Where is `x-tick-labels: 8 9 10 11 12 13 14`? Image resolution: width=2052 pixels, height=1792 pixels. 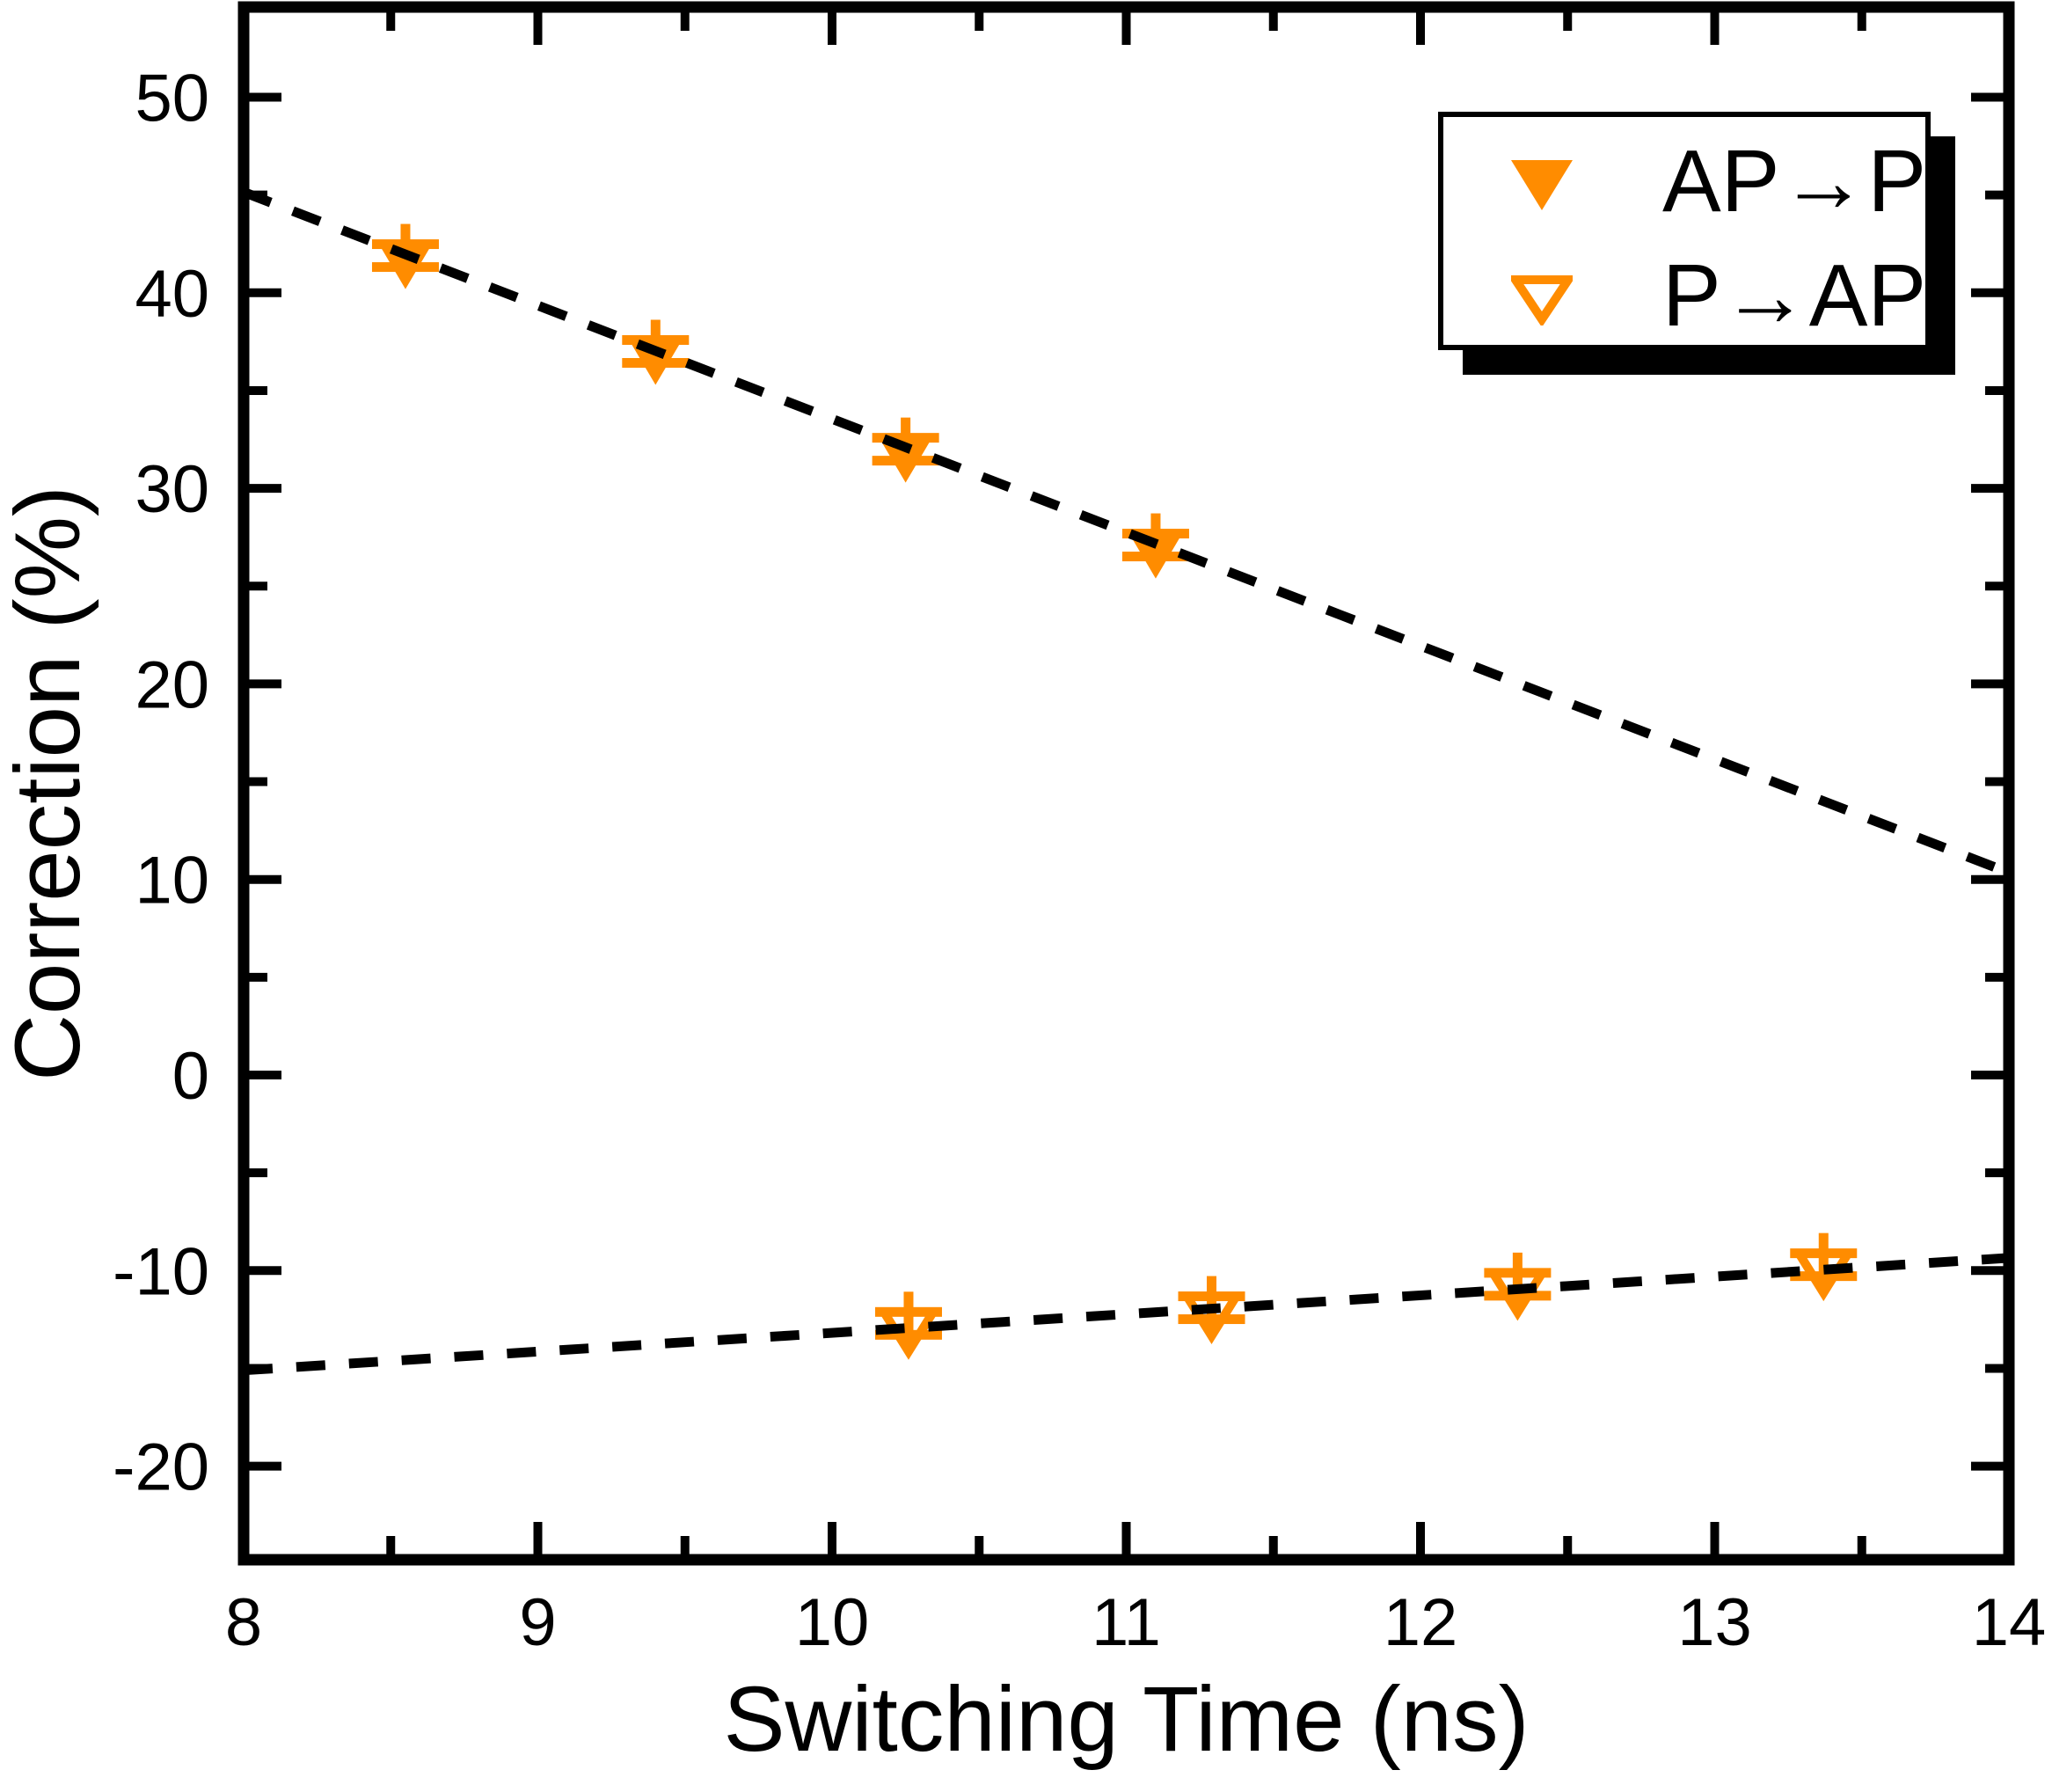
x-tick-labels: 8 9 10 11 12 13 14 is located at coordinates (1135, 1622).